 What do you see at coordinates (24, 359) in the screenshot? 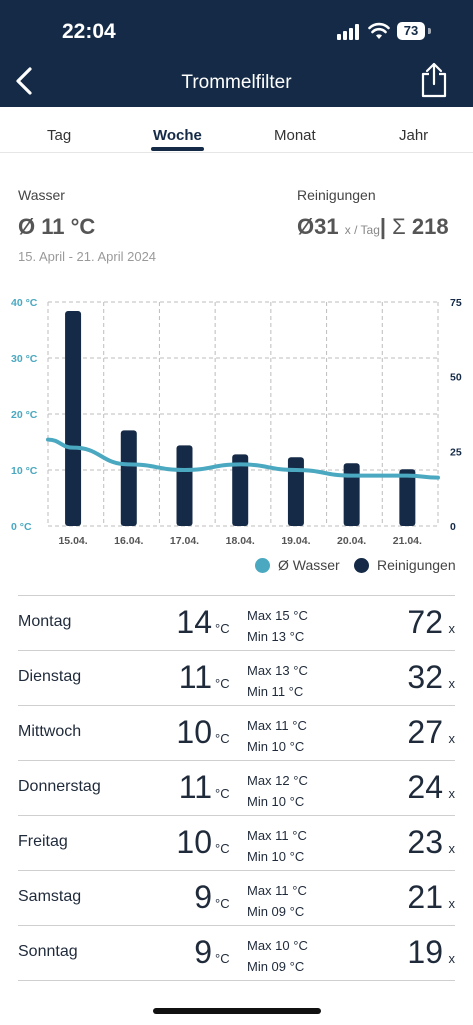
I see `left-axis-tick: 30 °C` at bounding box center [24, 359].